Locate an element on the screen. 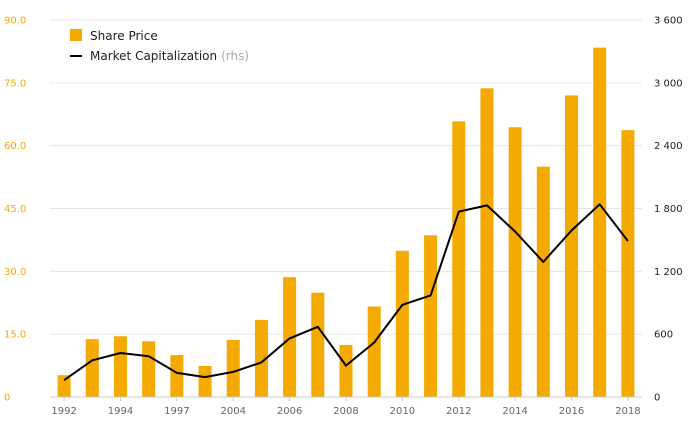  left-axis: 0 15.0 30.0 45.0 60.0 75.0 90.0 is located at coordinates (15, 210).